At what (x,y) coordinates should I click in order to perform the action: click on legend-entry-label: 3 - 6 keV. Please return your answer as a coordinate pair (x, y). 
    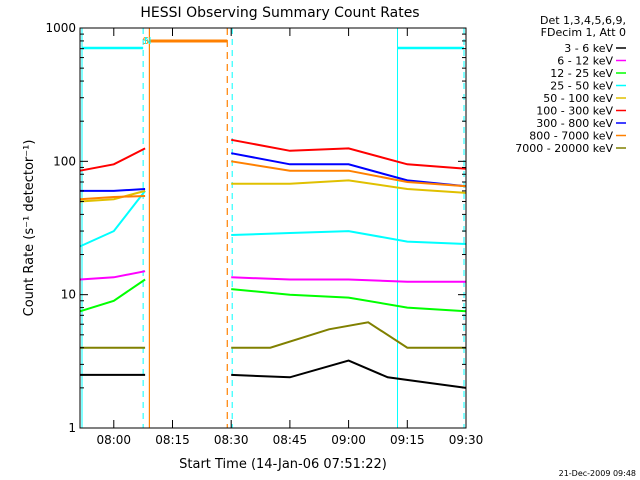
    Looking at the image, I should click on (588, 48).